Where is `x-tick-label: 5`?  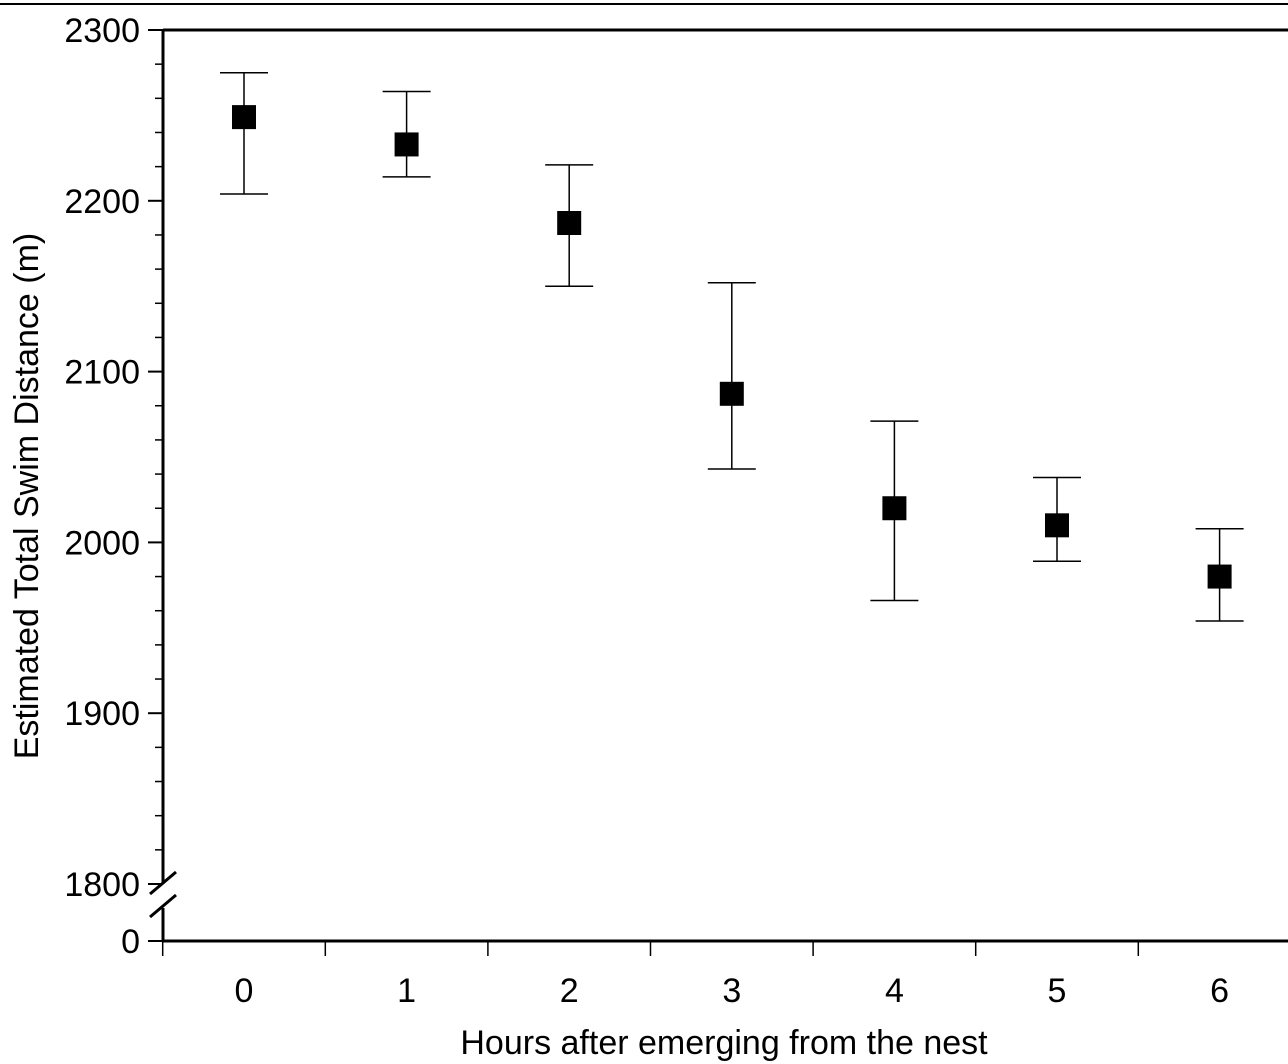
x-tick-label: 5 is located at coordinates (1057, 991).